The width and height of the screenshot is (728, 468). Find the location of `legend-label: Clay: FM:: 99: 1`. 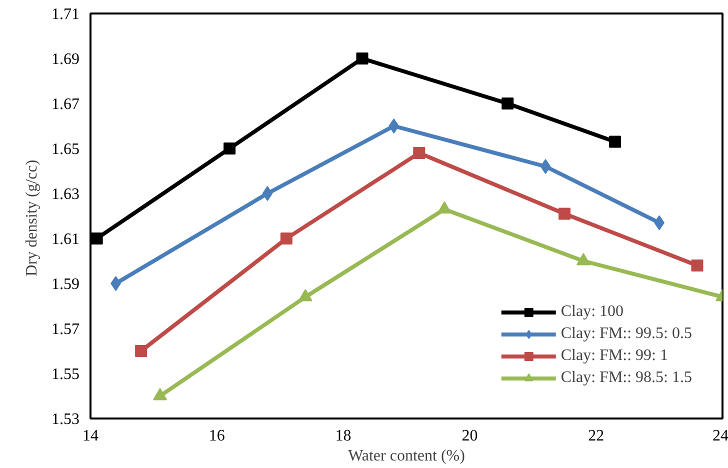

legend-label: Clay: FM:: 99: 1 is located at coordinates (614, 356).